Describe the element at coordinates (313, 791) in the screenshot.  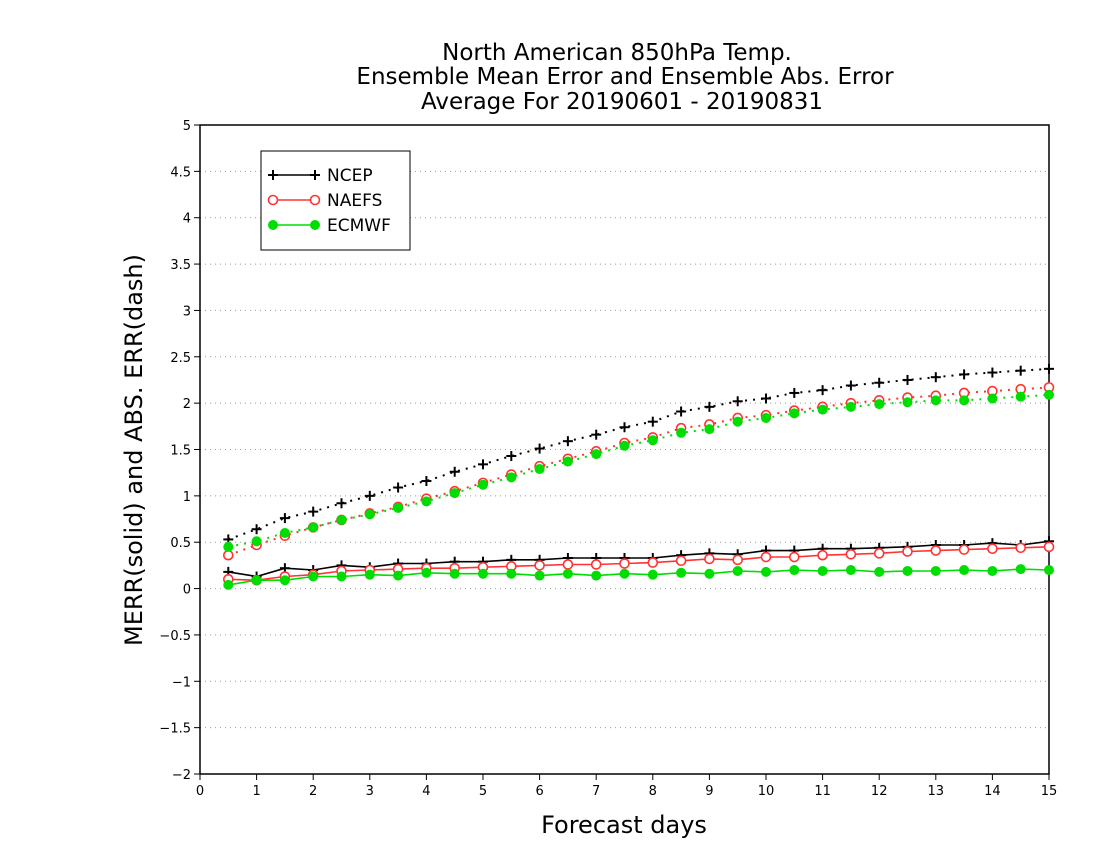
I see `x-tick-label: 2` at that location.